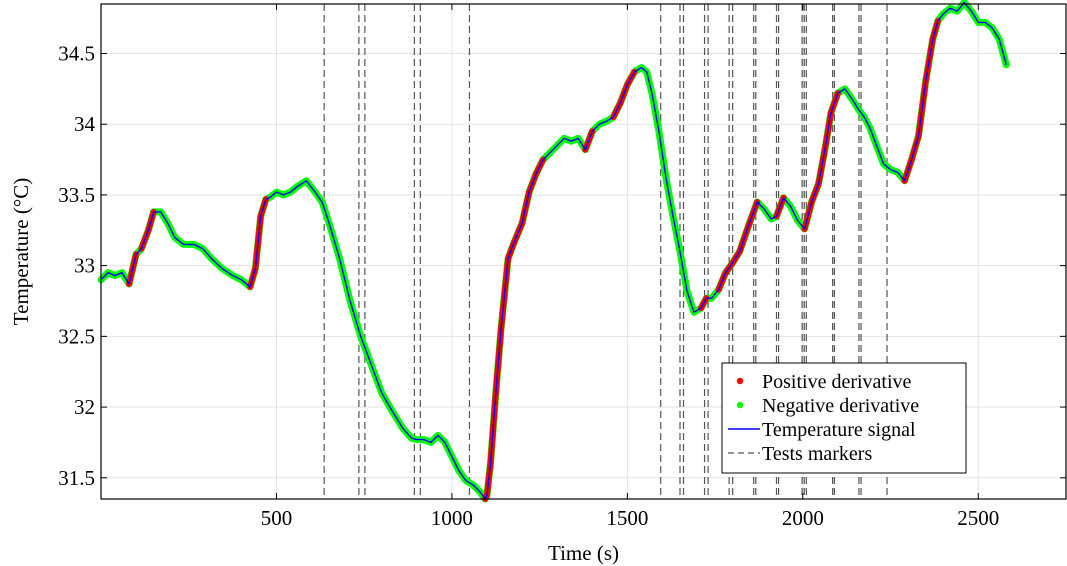  I want to click on legend-symbol-positive-derivative, so click(740, 381).